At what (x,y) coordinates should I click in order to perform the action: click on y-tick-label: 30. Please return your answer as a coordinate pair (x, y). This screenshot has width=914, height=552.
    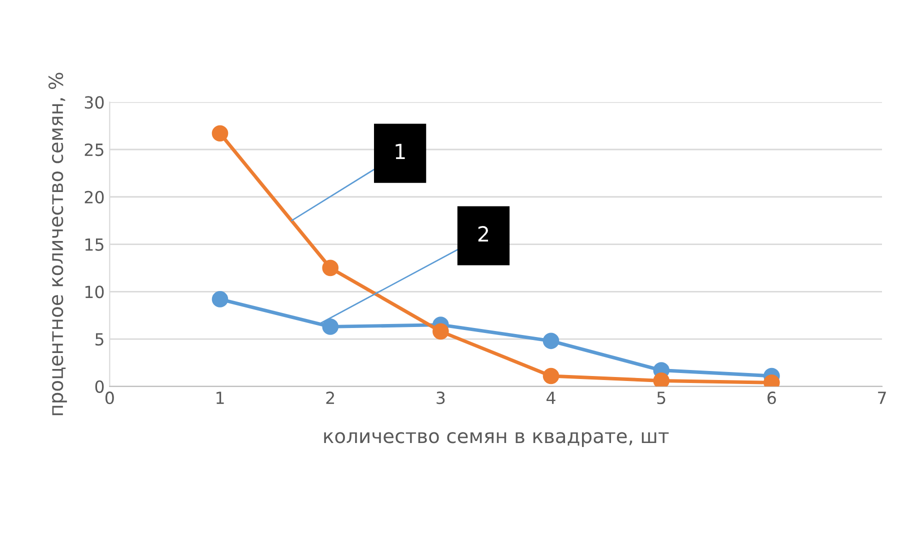
    Looking at the image, I should click on (94, 102).